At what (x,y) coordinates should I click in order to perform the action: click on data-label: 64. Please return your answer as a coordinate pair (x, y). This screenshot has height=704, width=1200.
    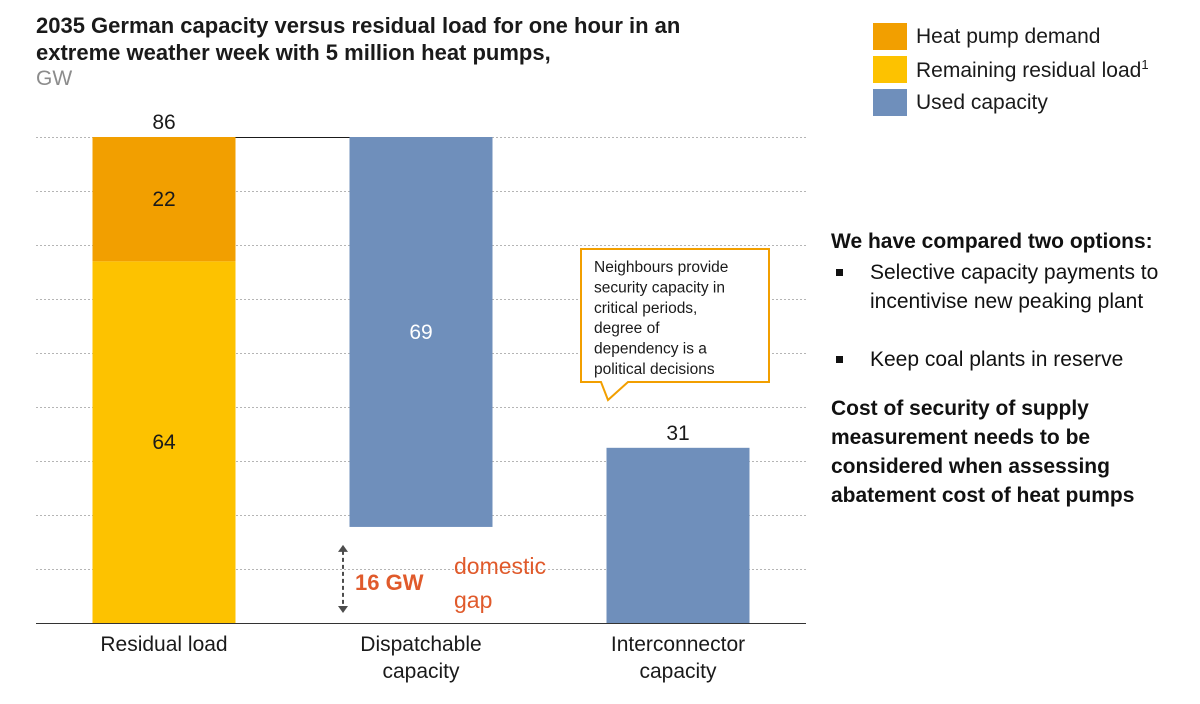
    Looking at the image, I should click on (164, 442).